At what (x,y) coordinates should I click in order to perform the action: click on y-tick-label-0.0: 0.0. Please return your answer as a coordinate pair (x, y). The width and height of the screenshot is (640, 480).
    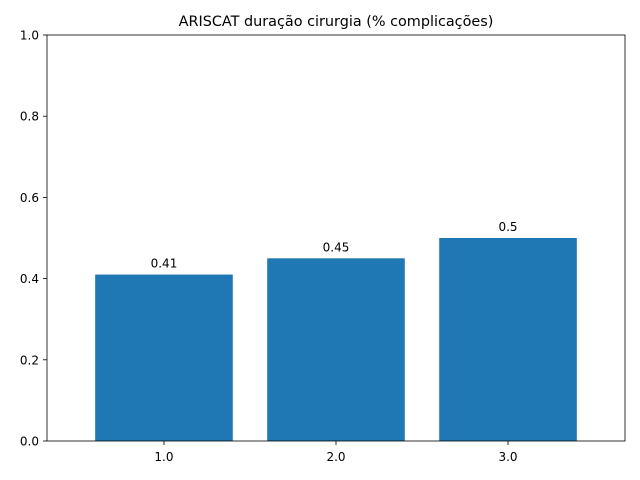
    Looking at the image, I should click on (29, 442).